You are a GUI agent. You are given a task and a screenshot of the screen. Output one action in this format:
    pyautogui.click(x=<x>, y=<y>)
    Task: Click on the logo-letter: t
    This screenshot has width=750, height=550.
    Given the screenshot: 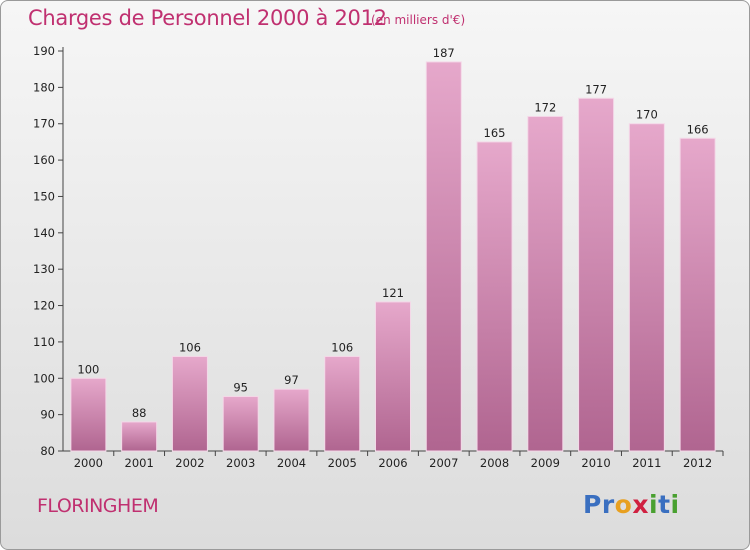 What is the action you would take?
    pyautogui.click(x=664, y=504)
    